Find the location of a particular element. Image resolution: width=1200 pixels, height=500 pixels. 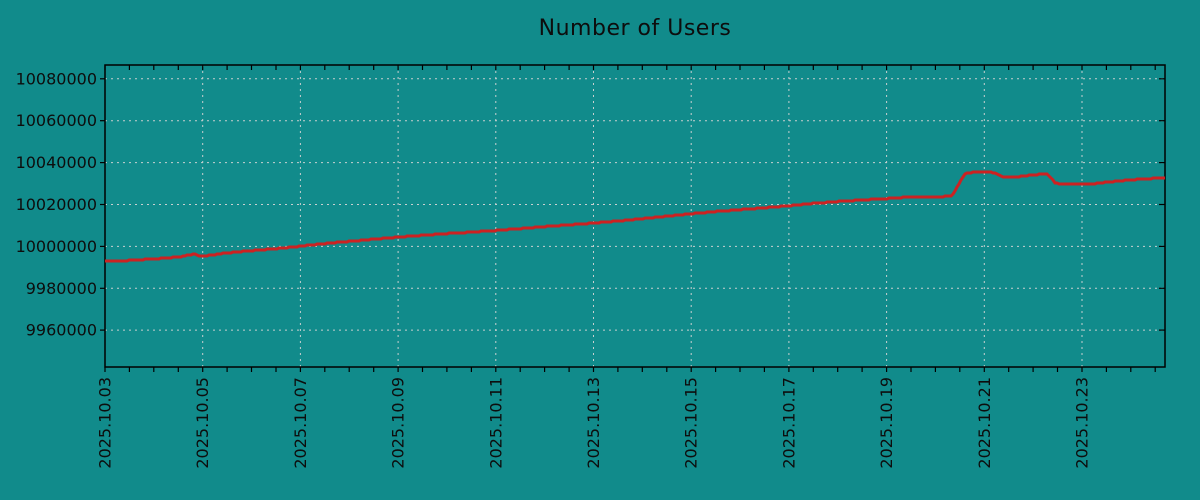

x-tick-label: 2025.10.05 is located at coordinates (202, 423).